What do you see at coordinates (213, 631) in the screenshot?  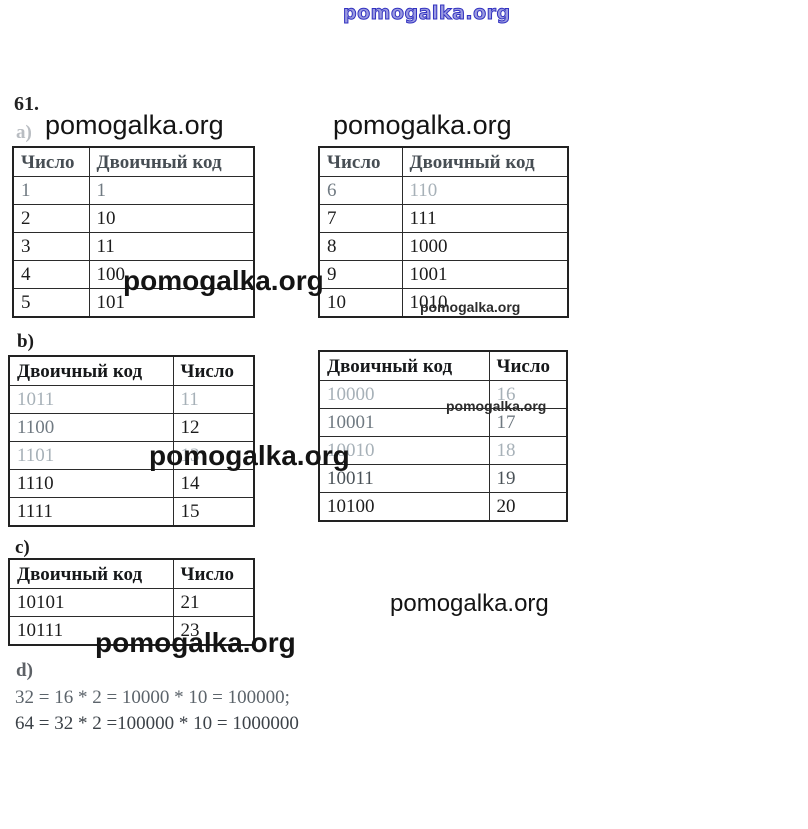 I see `cell-number: 23` at bounding box center [213, 631].